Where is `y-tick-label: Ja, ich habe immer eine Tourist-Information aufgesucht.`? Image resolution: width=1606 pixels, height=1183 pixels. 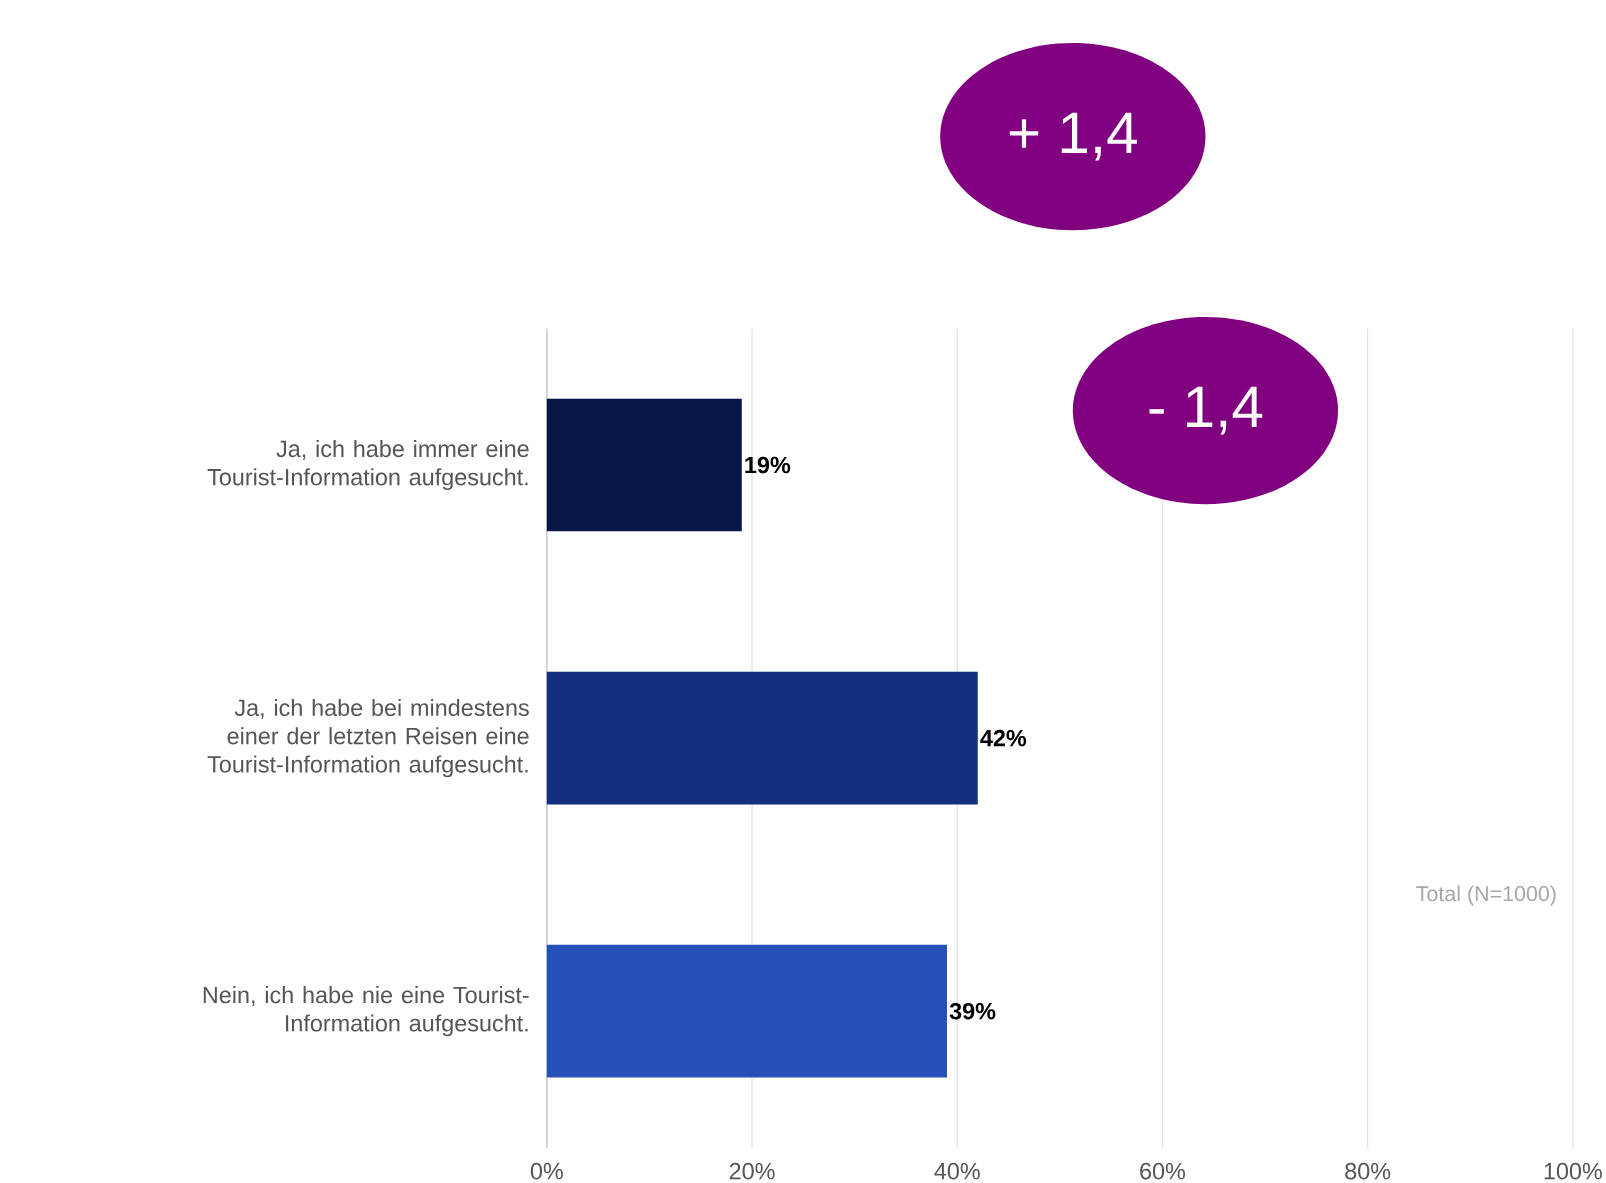
y-tick-label: Ja, ich habe immer eine Tourist-Information aufgesucht. is located at coordinates (368, 465).